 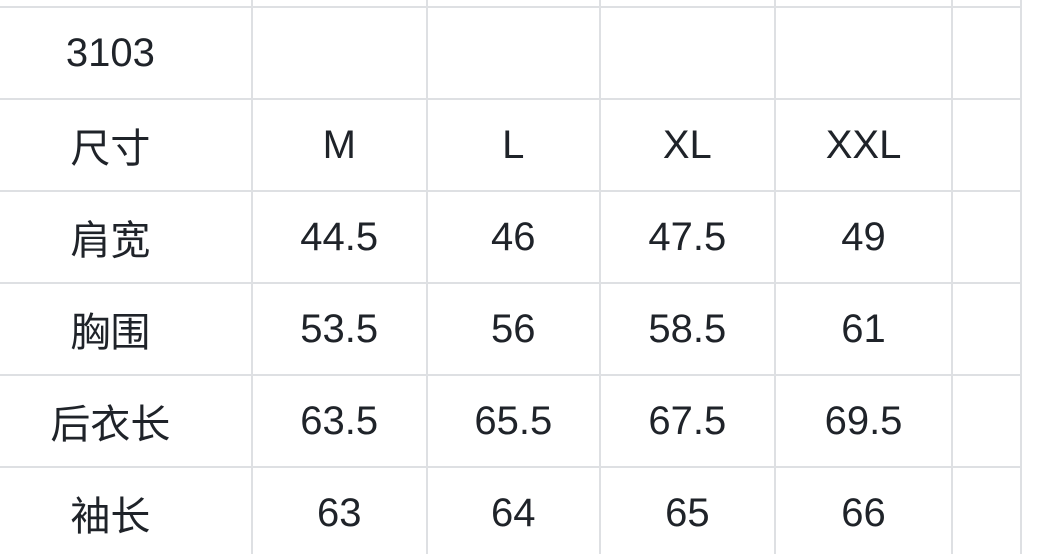 What do you see at coordinates (126, 237) in the screenshot?
I see `measurement-label-cell: 肩宽` at bounding box center [126, 237].